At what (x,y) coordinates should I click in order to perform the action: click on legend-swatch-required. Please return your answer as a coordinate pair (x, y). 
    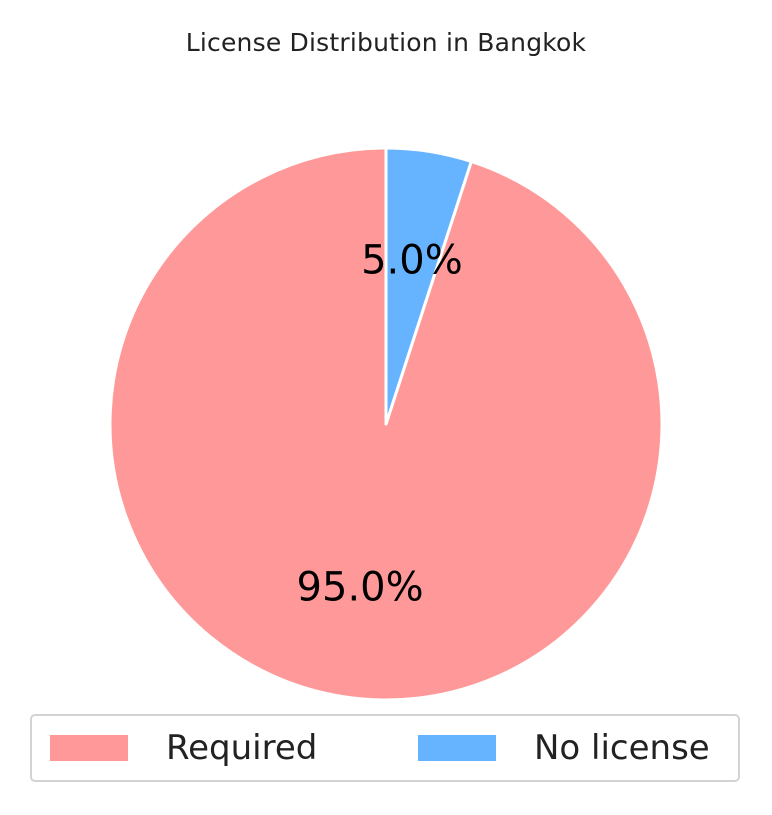
    Looking at the image, I should click on (89, 748).